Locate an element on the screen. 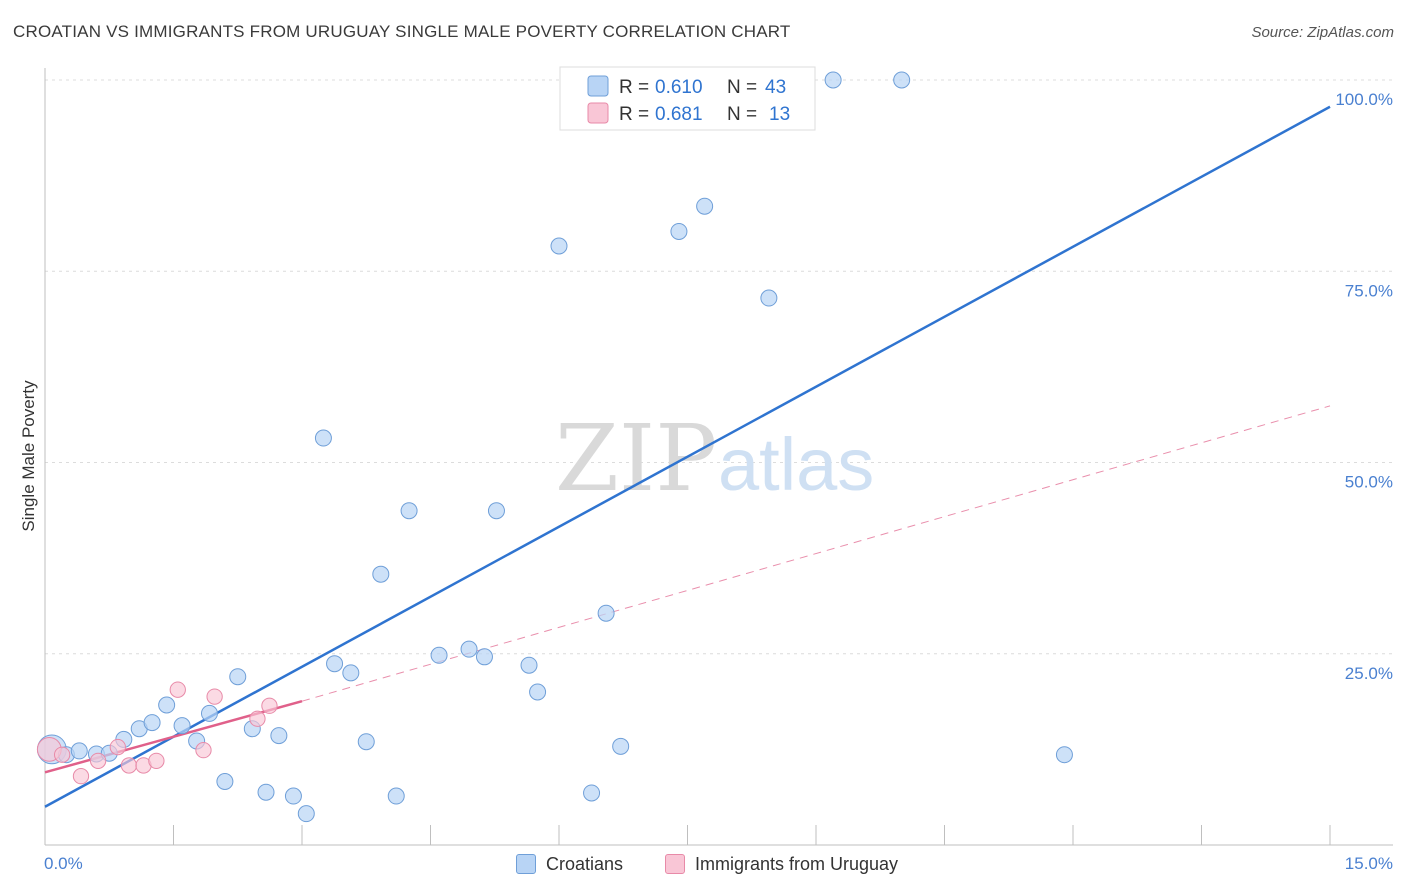  legend-r-value-1: 0.610 is located at coordinates (679, 87).